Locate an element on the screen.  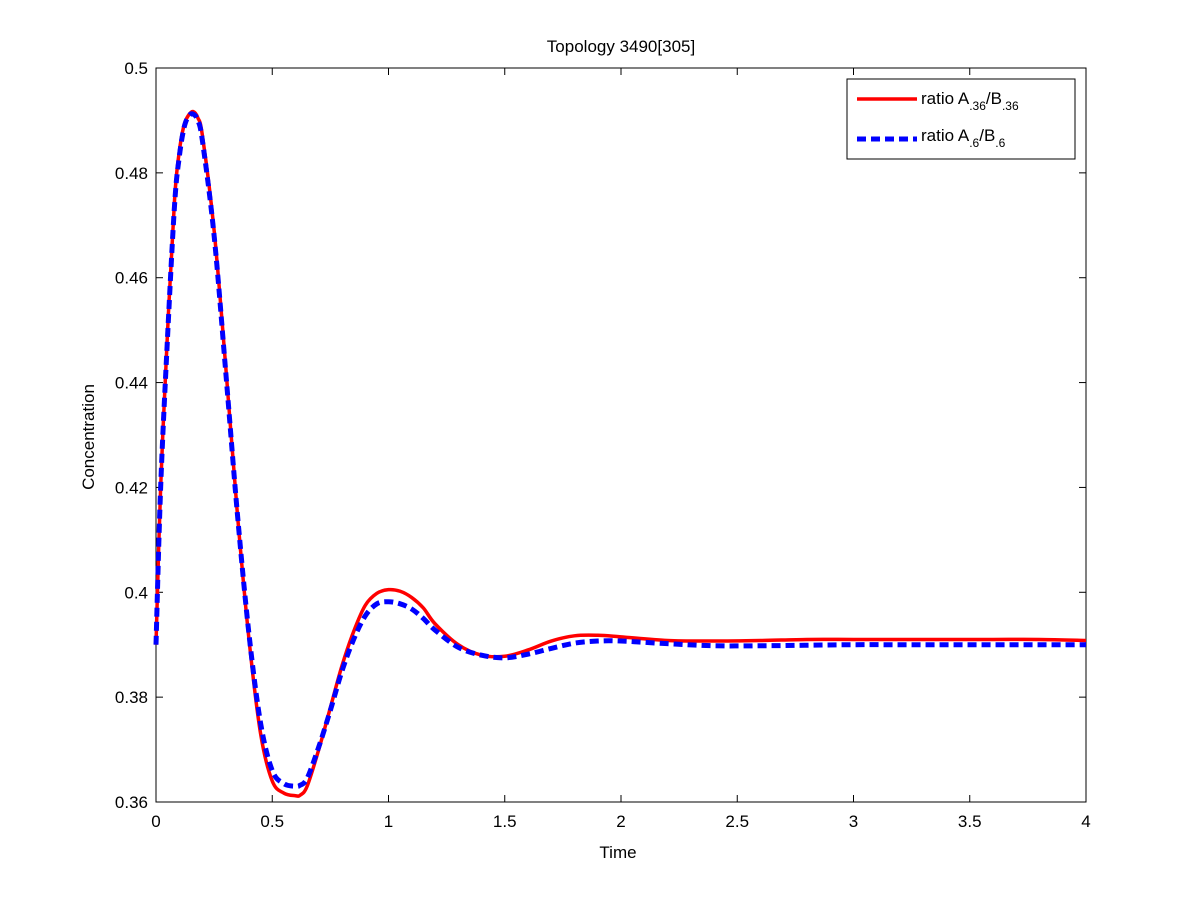
legend-entry-series-1: ratio A.36/B.36 is located at coordinates (970, 101).